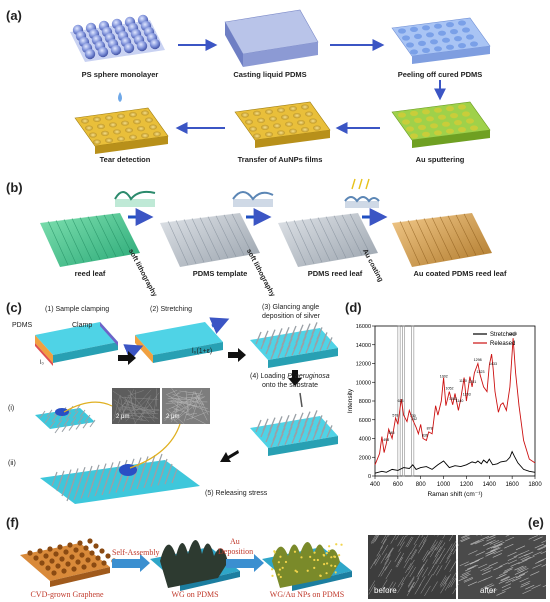  Describe the element at coordinates (307, 594) in the screenshot. I see `f-caption-3: WG/Au NPs on PDMS` at that location.